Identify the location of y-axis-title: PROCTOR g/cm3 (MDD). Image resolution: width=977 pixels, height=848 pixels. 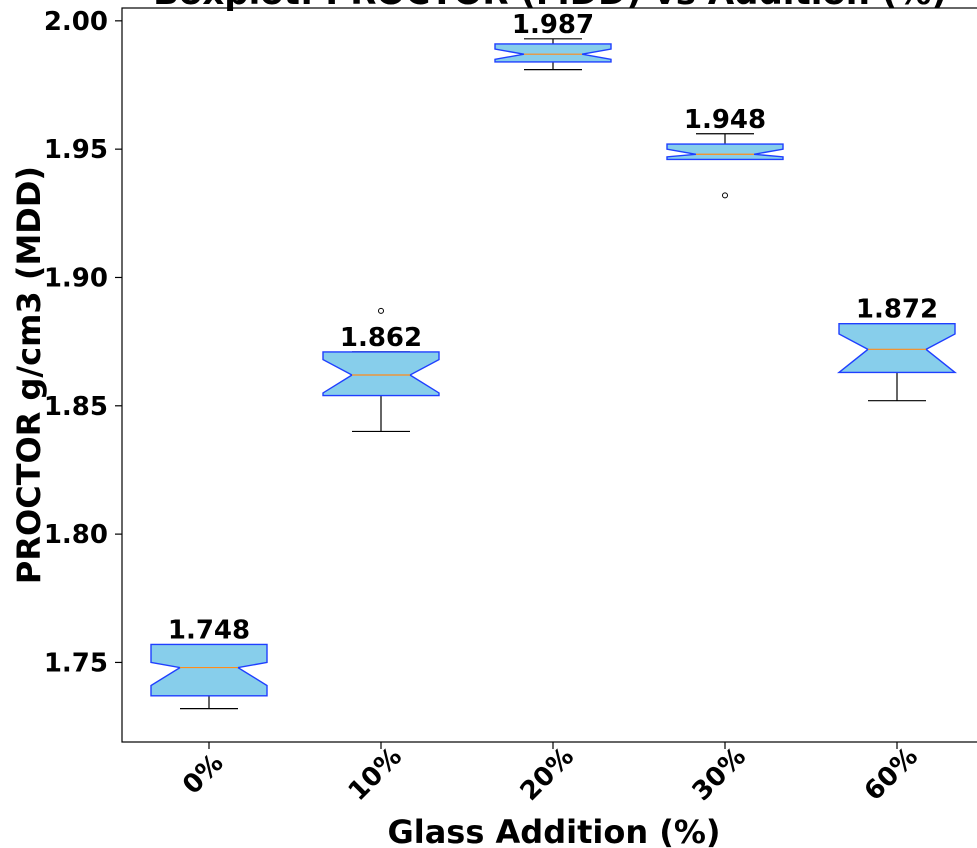
(29, 375).